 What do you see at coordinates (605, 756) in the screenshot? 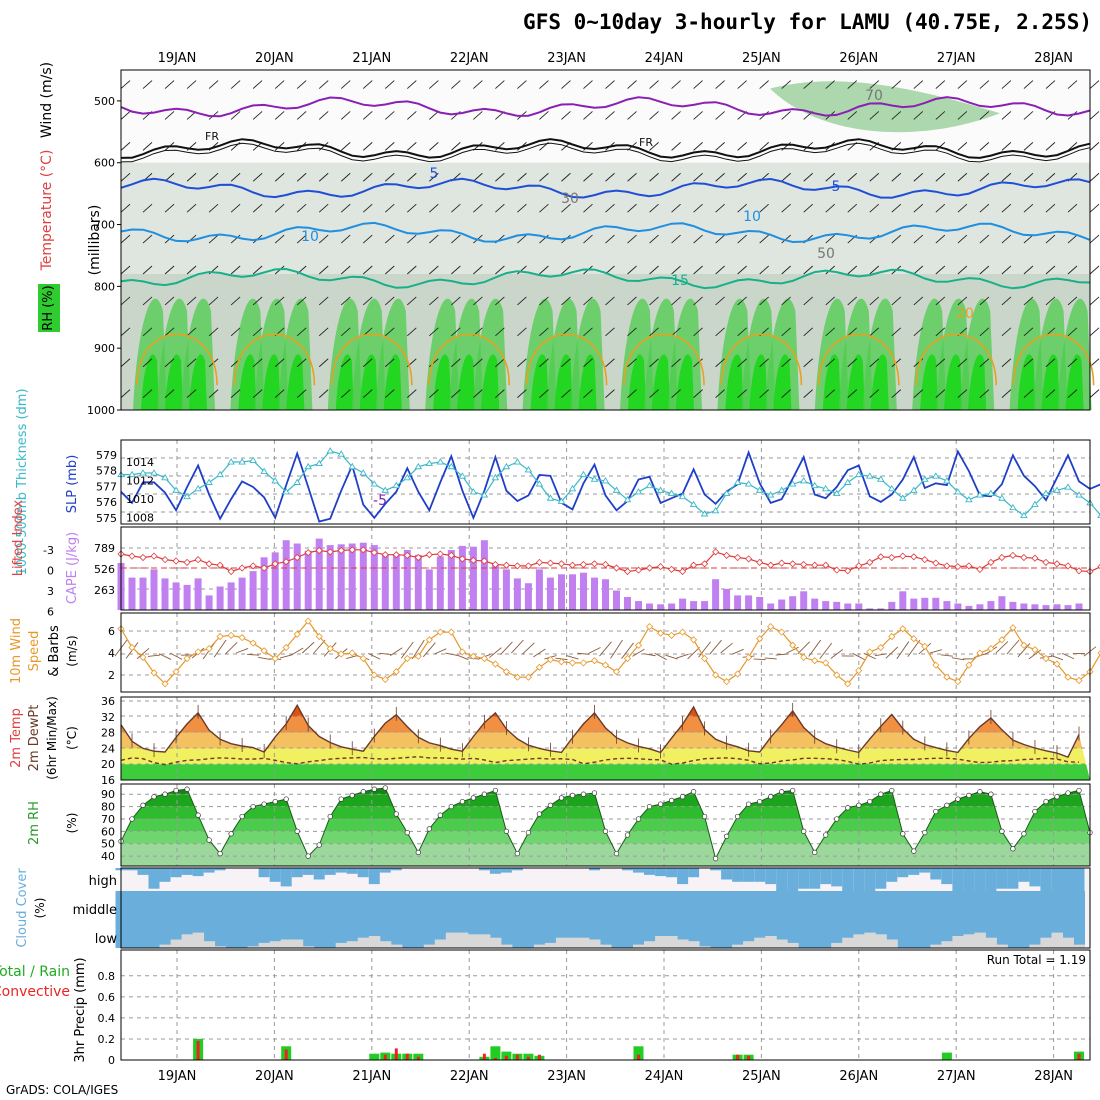
I see `temp-band` at bounding box center [605, 756].